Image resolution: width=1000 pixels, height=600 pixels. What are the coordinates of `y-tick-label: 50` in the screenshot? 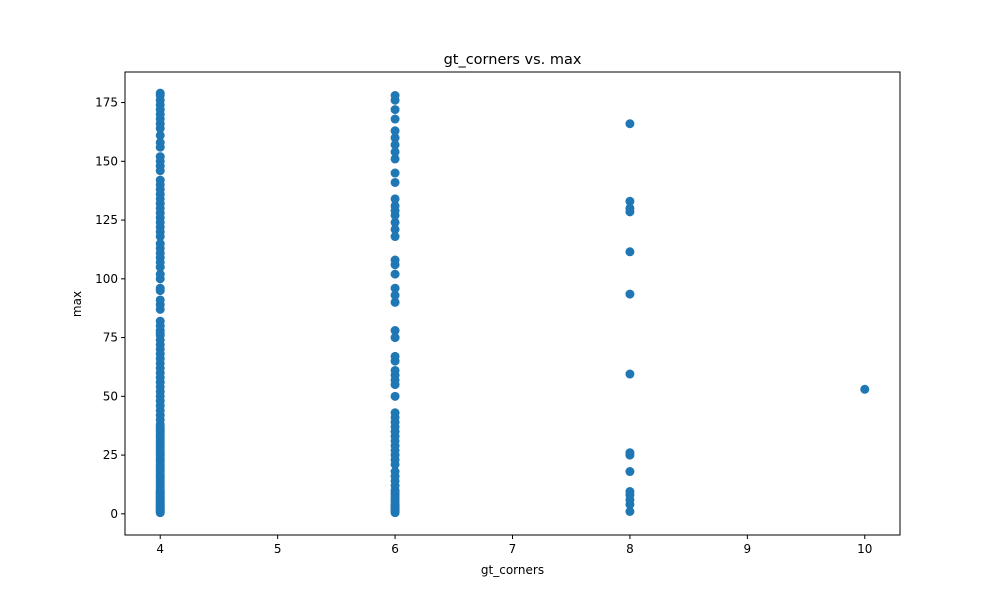 It's located at (110, 396).